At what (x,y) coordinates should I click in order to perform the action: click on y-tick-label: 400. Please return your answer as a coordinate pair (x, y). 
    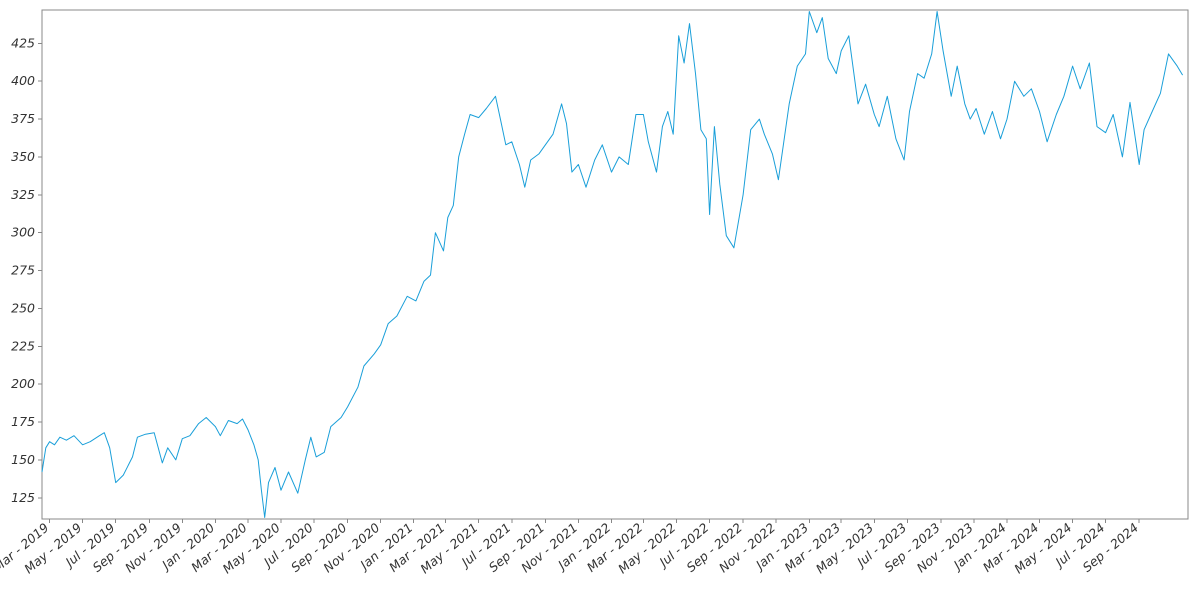
    Looking at the image, I should click on (23, 80).